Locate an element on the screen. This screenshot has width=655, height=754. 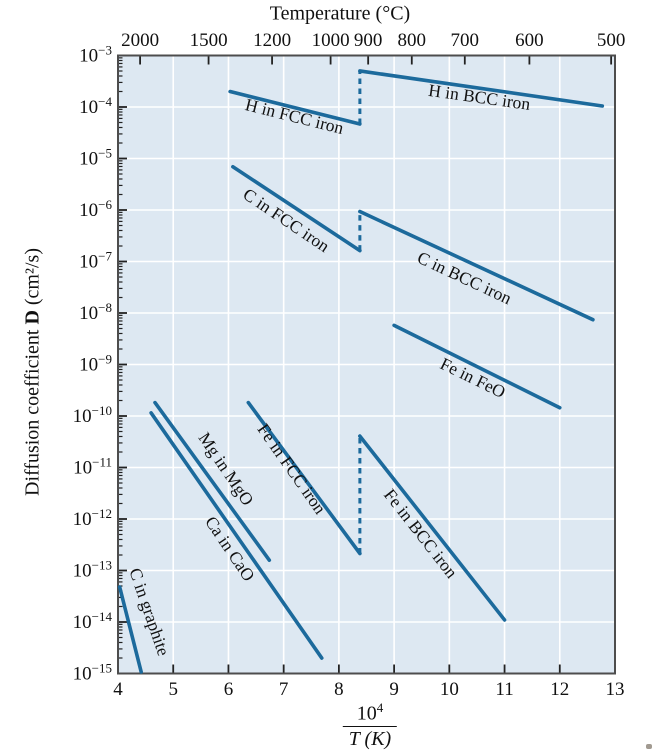
y-tick-label-1e-12: 10⁻¹² is located at coordinates (92, 518).